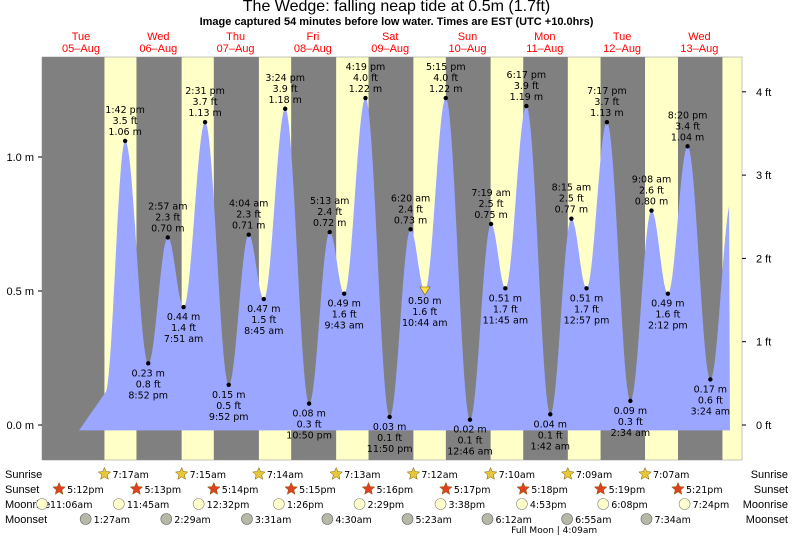 The height and width of the screenshot is (537, 793). I want to click on moonset-time: 7:34am, so click(672, 520).